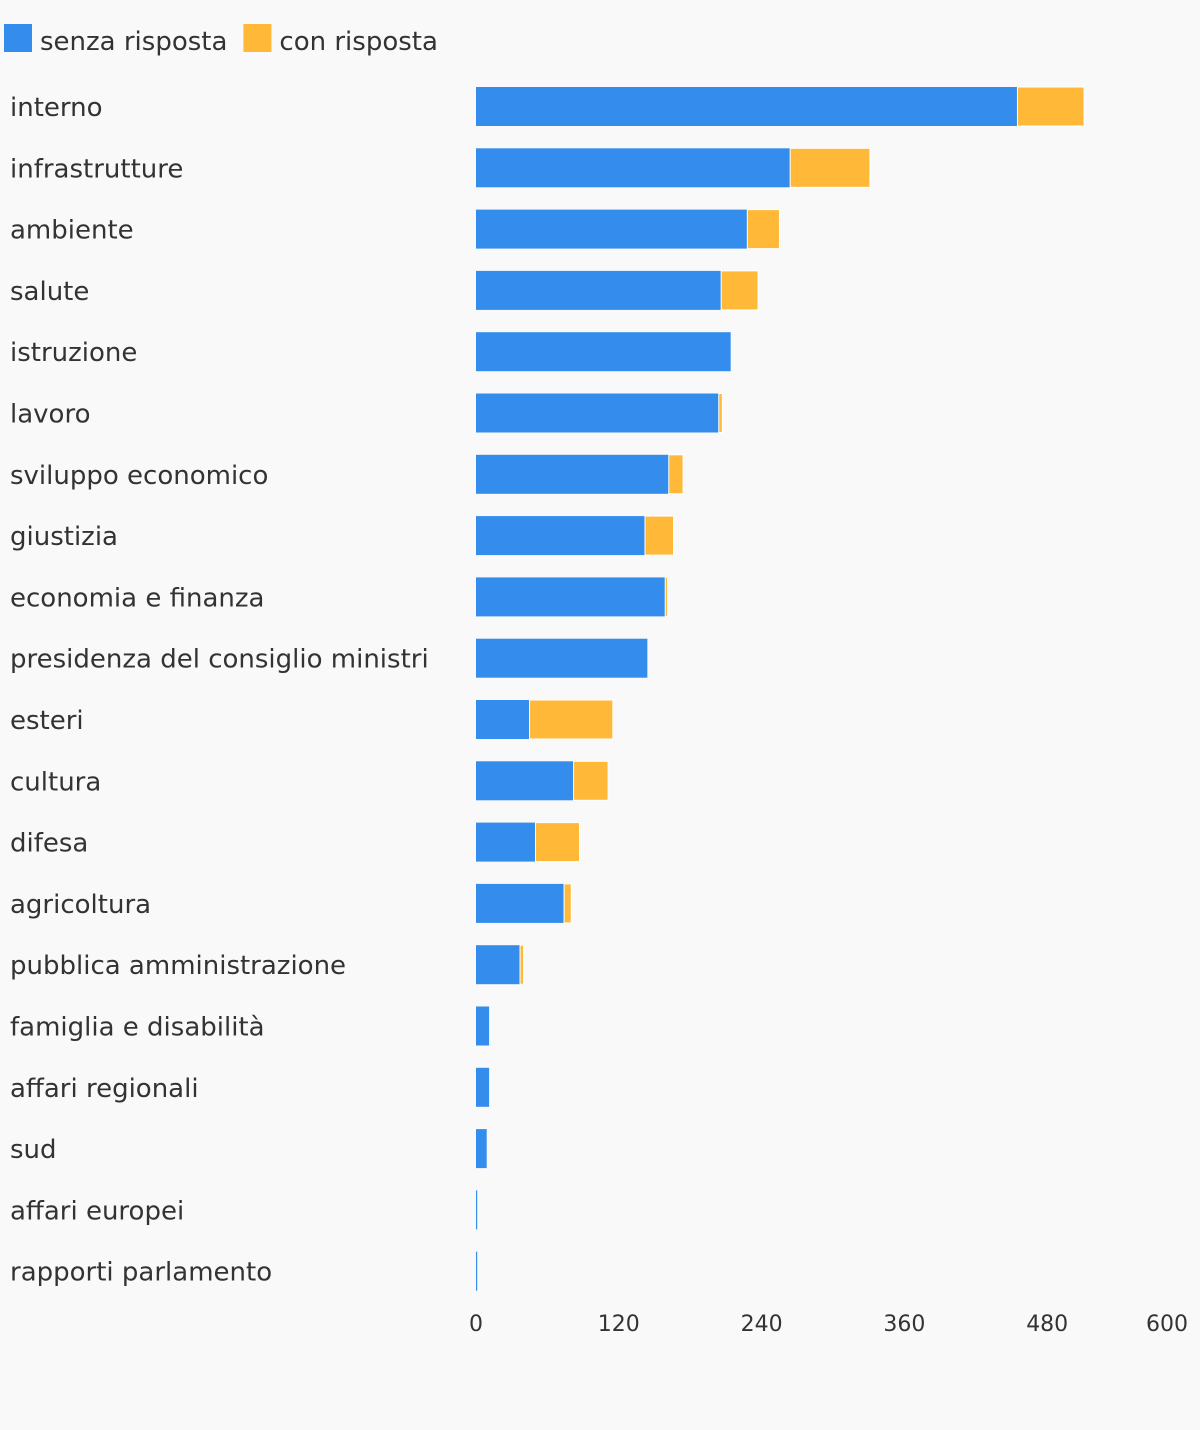 The height and width of the screenshot is (1430, 1200). I want to click on x-tick-label: 600, so click(1167, 1324).